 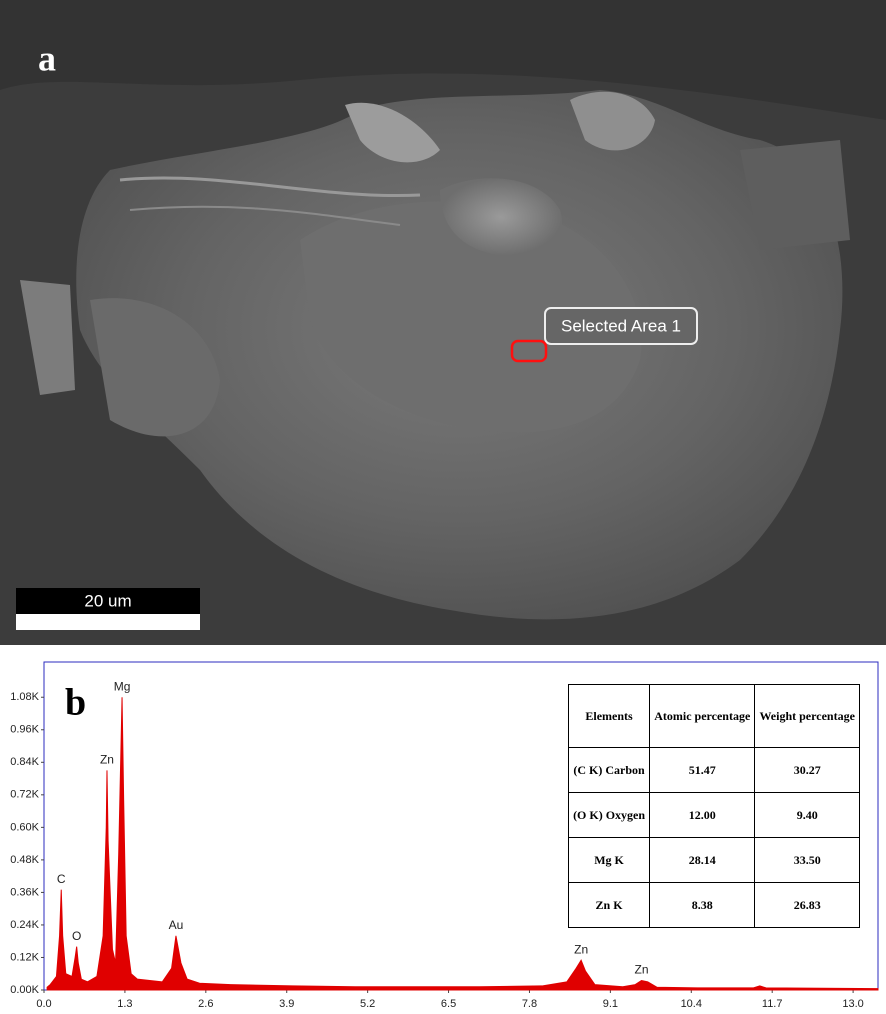 I want to click on table-cell: 51.47, so click(x=702, y=770).